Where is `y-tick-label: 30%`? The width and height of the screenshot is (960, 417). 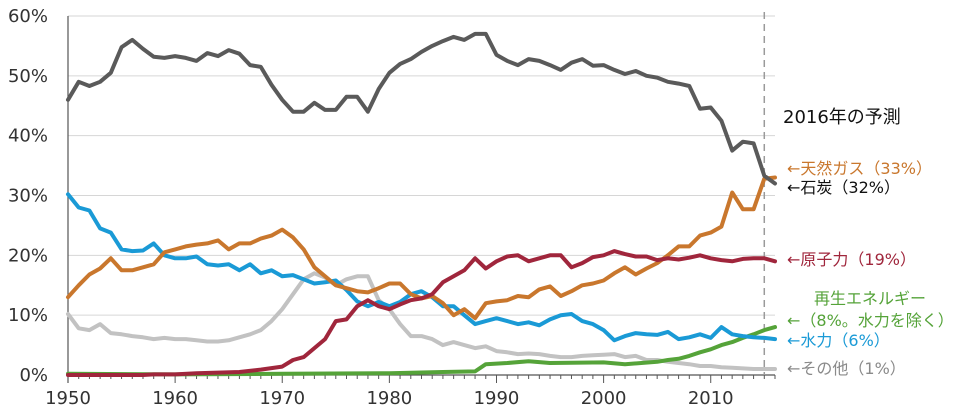
y-tick-label: 30% is located at coordinates (28, 196).